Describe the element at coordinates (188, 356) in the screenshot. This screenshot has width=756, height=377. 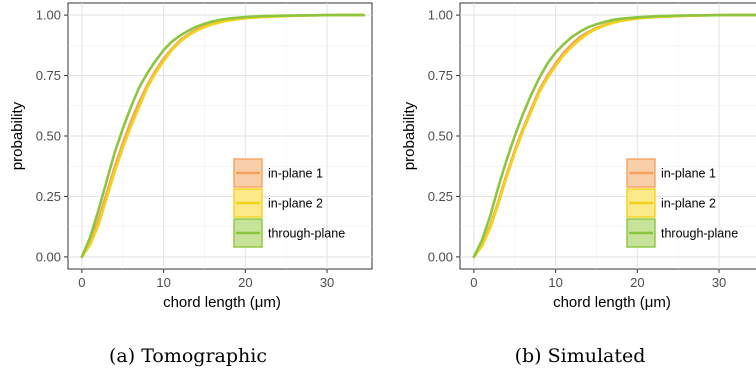
I see `panel-caption: (a) Tomographic` at that location.